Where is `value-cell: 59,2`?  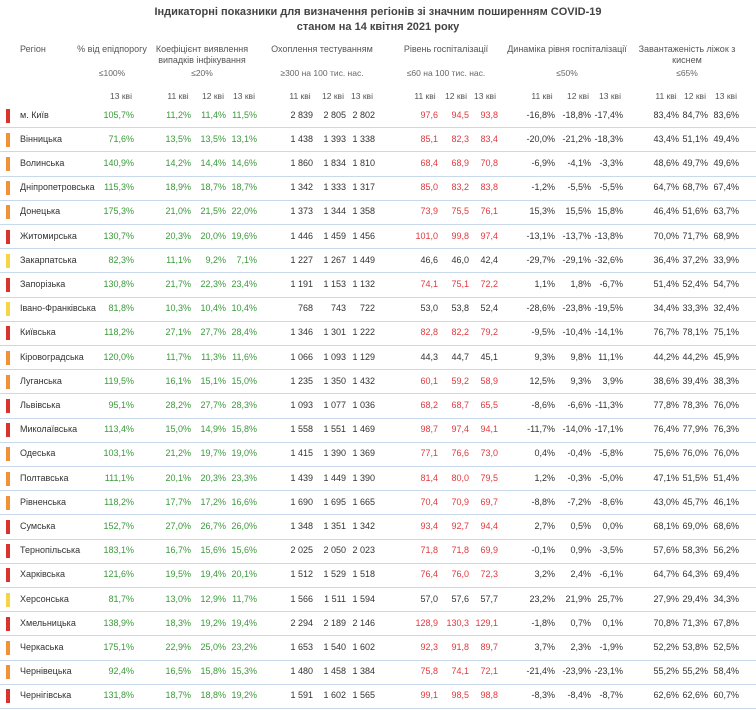 value-cell: 59,2 is located at coordinates (460, 380).